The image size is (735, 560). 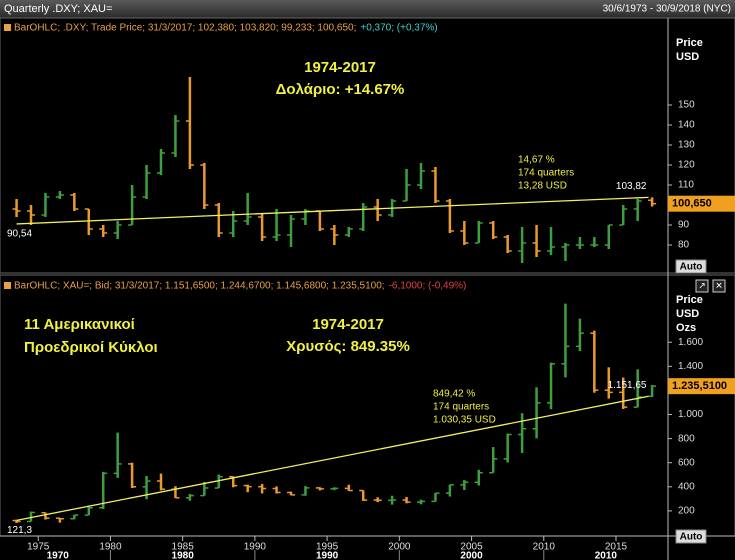 What do you see at coordinates (255, 547) in the screenshot?
I see `x-tick-label: 1990` at bounding box center [255, 547].